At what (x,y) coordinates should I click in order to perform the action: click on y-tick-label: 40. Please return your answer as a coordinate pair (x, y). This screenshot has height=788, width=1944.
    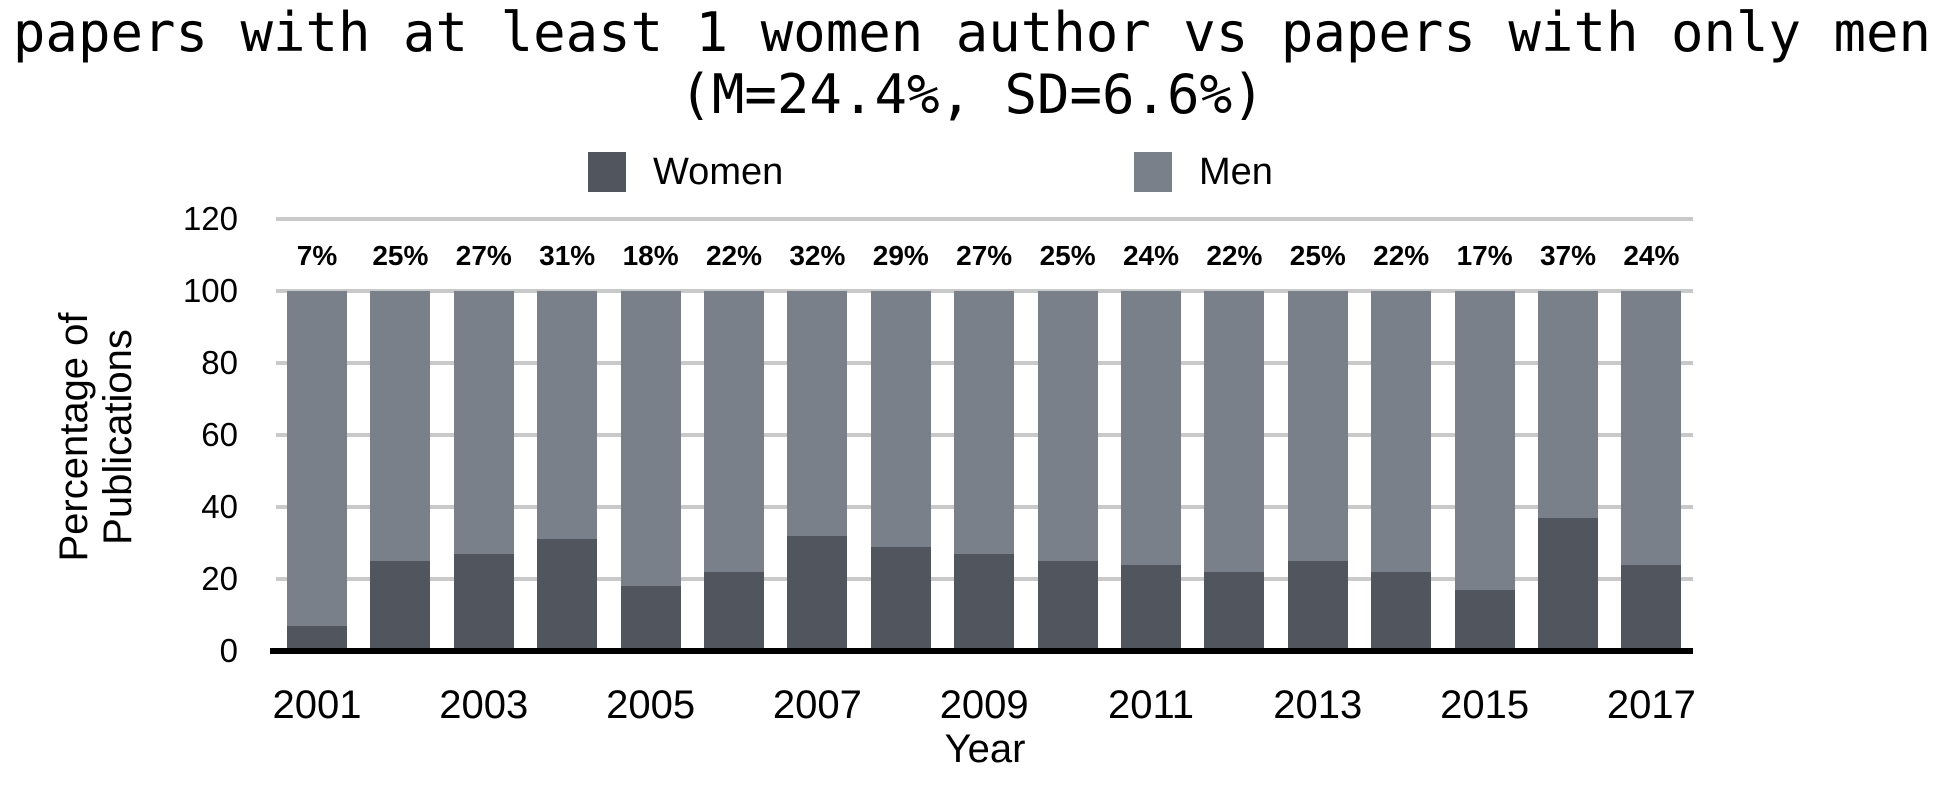
    Looking at the image, I should click on (219, 506).